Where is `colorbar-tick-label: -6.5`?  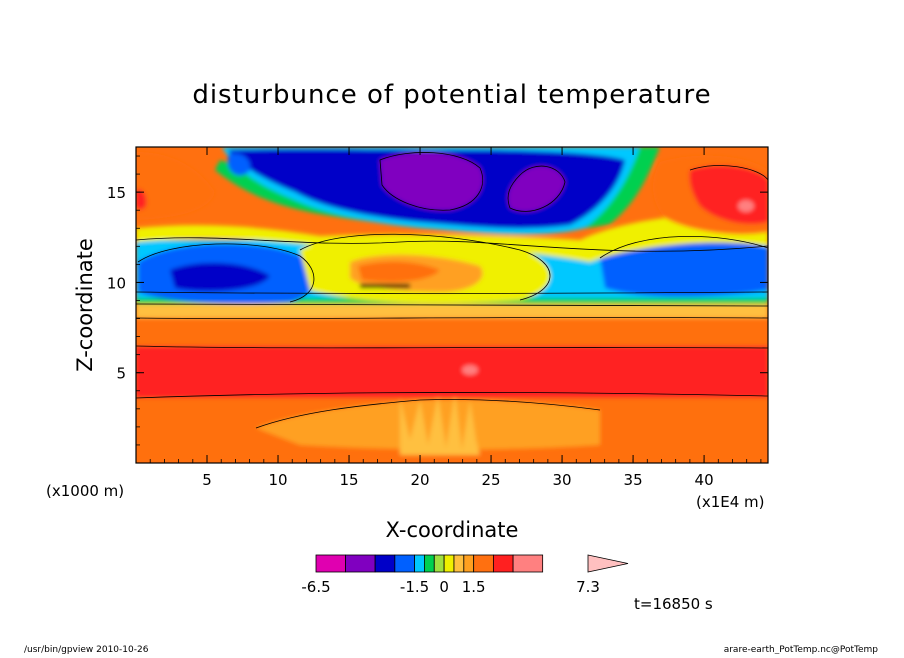
colorbar-tick-label: -6.5 is located at coordinates (315, 587).